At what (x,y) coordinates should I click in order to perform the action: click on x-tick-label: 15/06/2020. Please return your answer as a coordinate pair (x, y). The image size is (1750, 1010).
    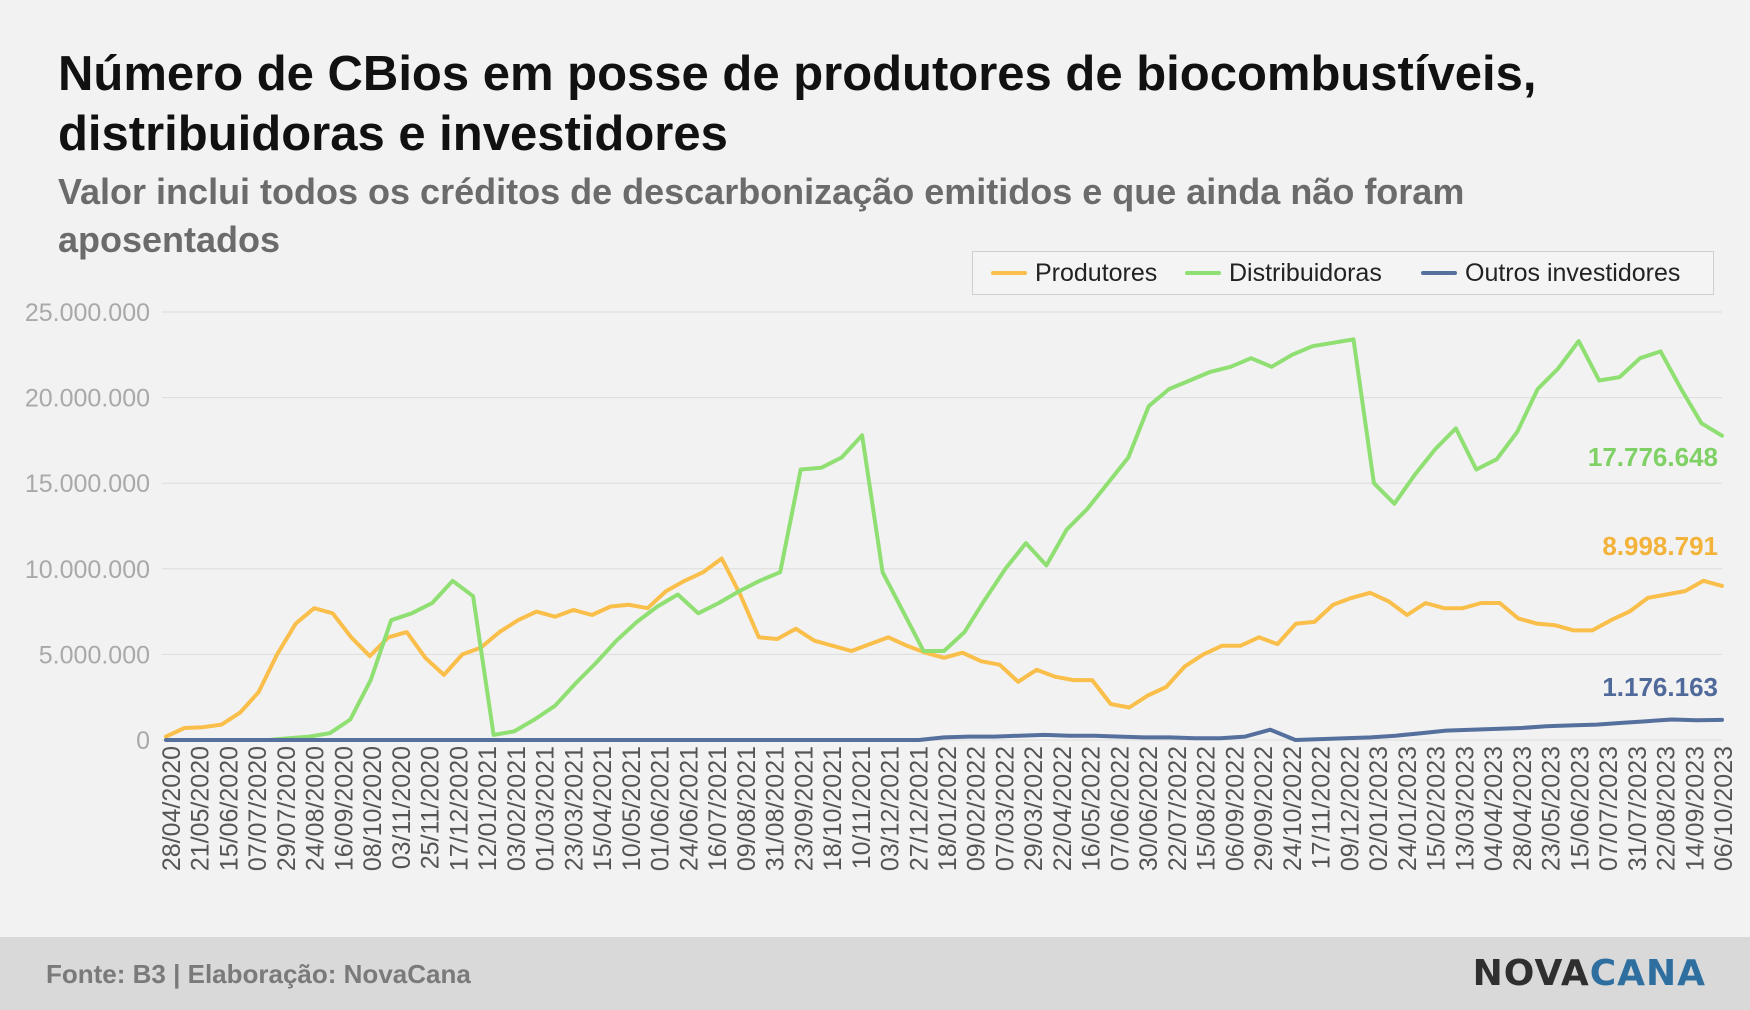
    Looking at the image, I should click on (229, 808).